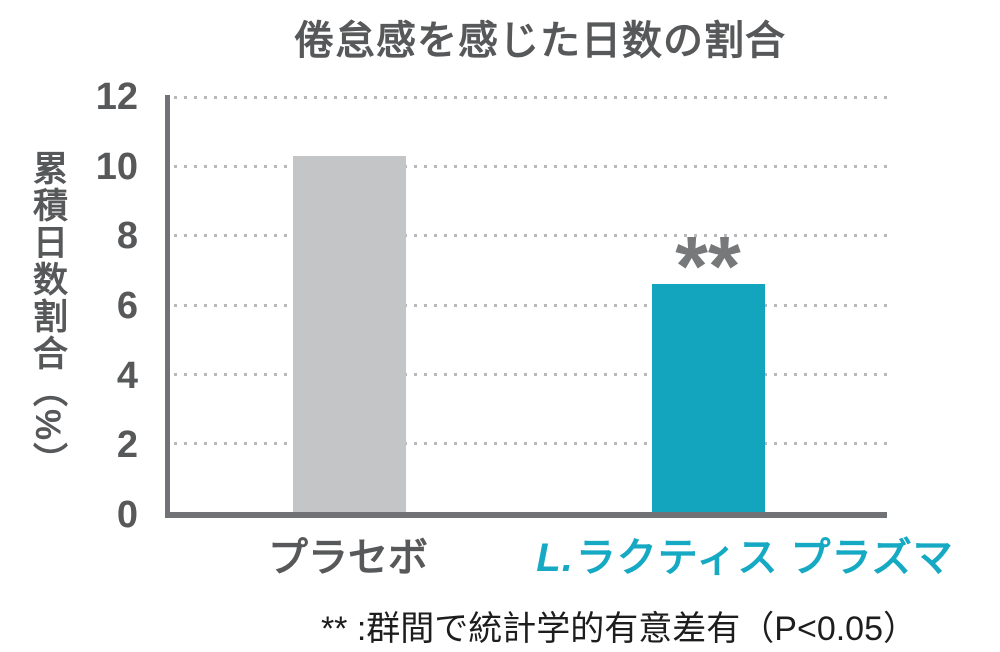 The height and width of the screenshot is (652, 1000). I want to click on significance-asterisks: **, so click(708, 266).